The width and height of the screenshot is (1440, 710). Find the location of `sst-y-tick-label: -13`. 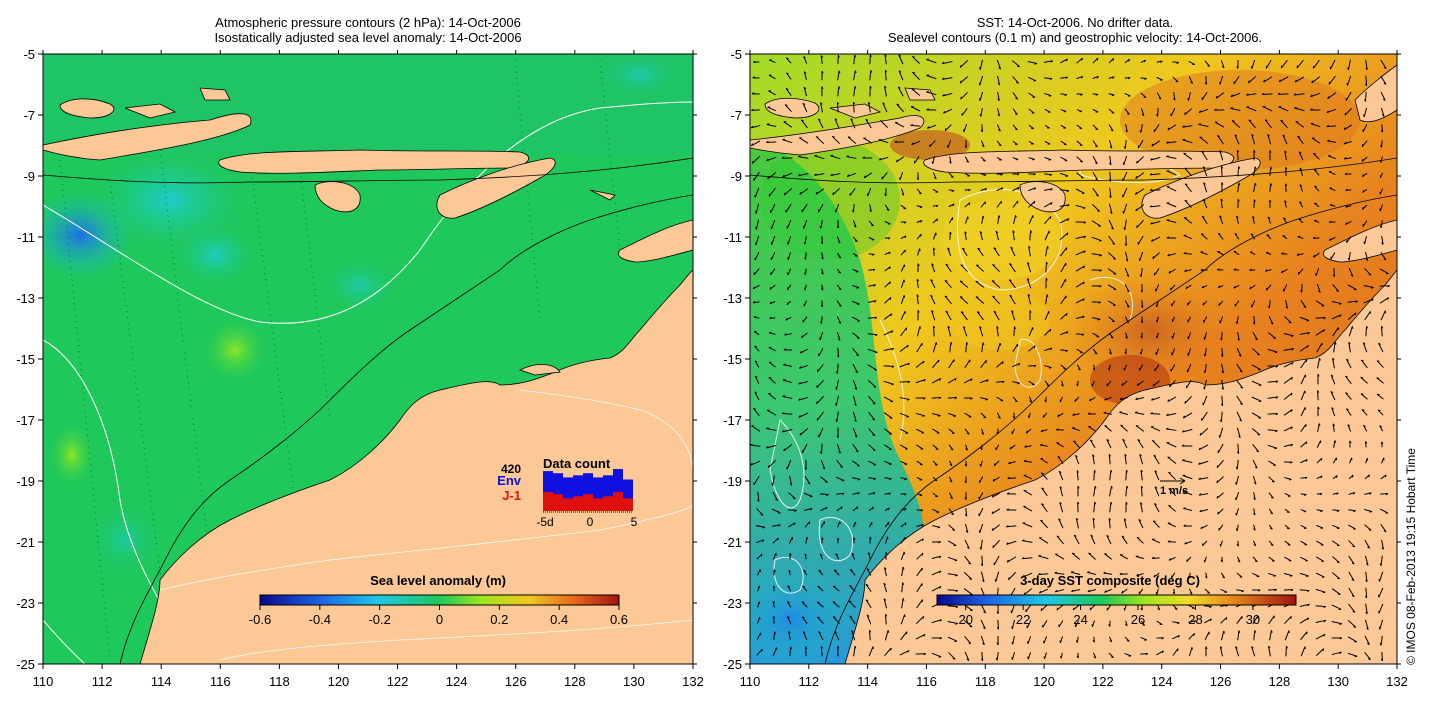

sst-y-tick-label: -13 is located at coordinates (732, 298).